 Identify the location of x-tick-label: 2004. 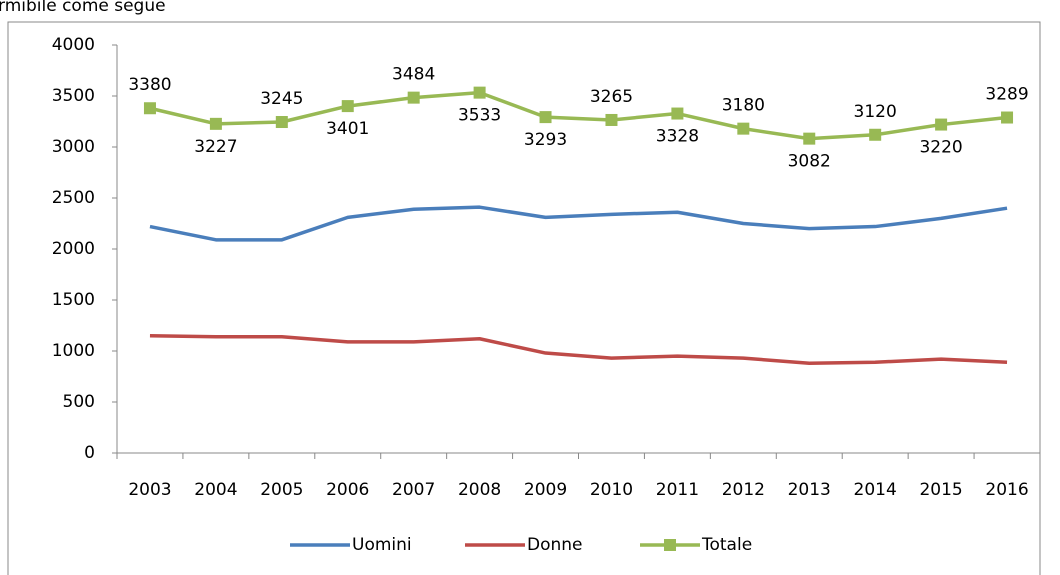
(215, 490).